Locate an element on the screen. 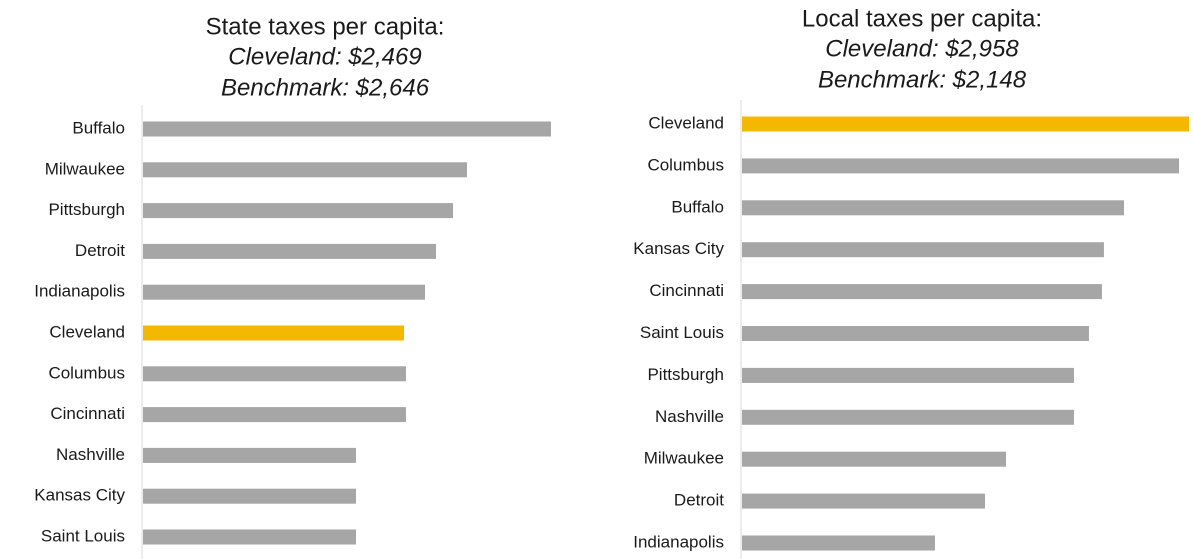 Image resolution: width=1193 pixels, height=559 pixels. chart-subtitle: Benchmark: $2,148 is located at coordinates (922, 79).